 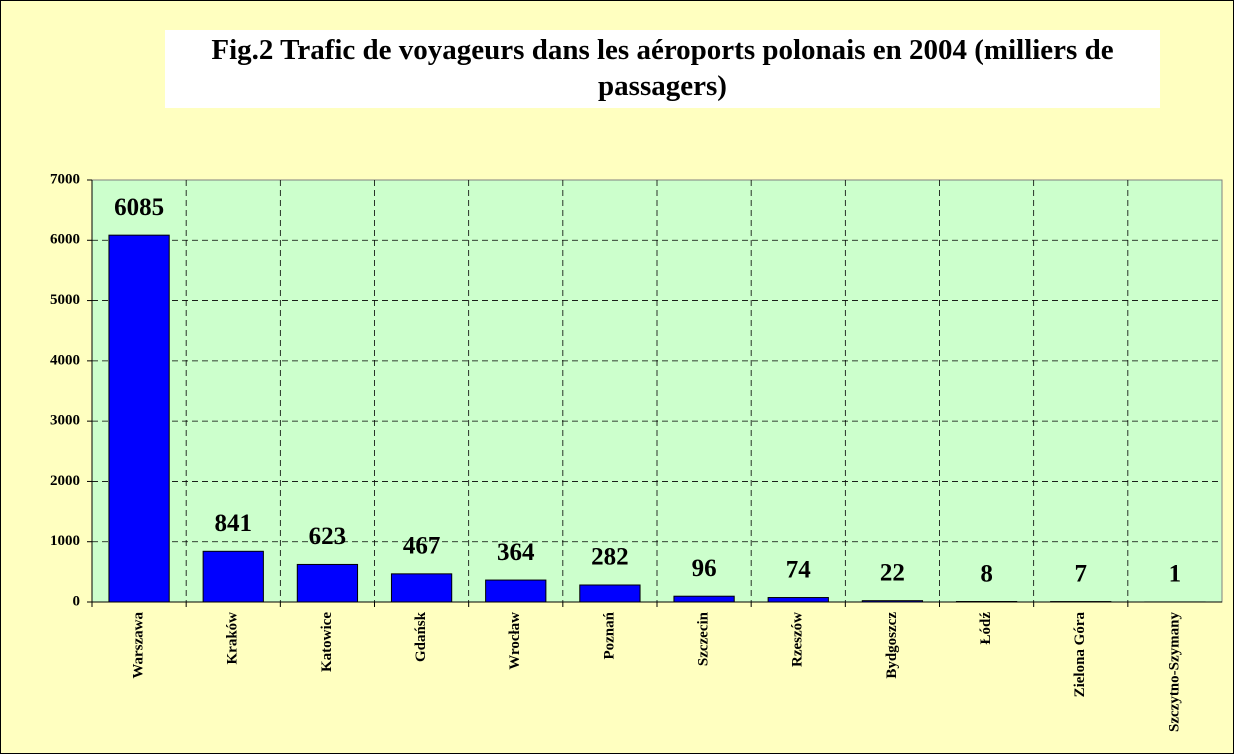 What do you see at coordinates (139, 645) in the screenshot?
I see `x-tick-label: Warszawa` at bounding box center [139, 645].